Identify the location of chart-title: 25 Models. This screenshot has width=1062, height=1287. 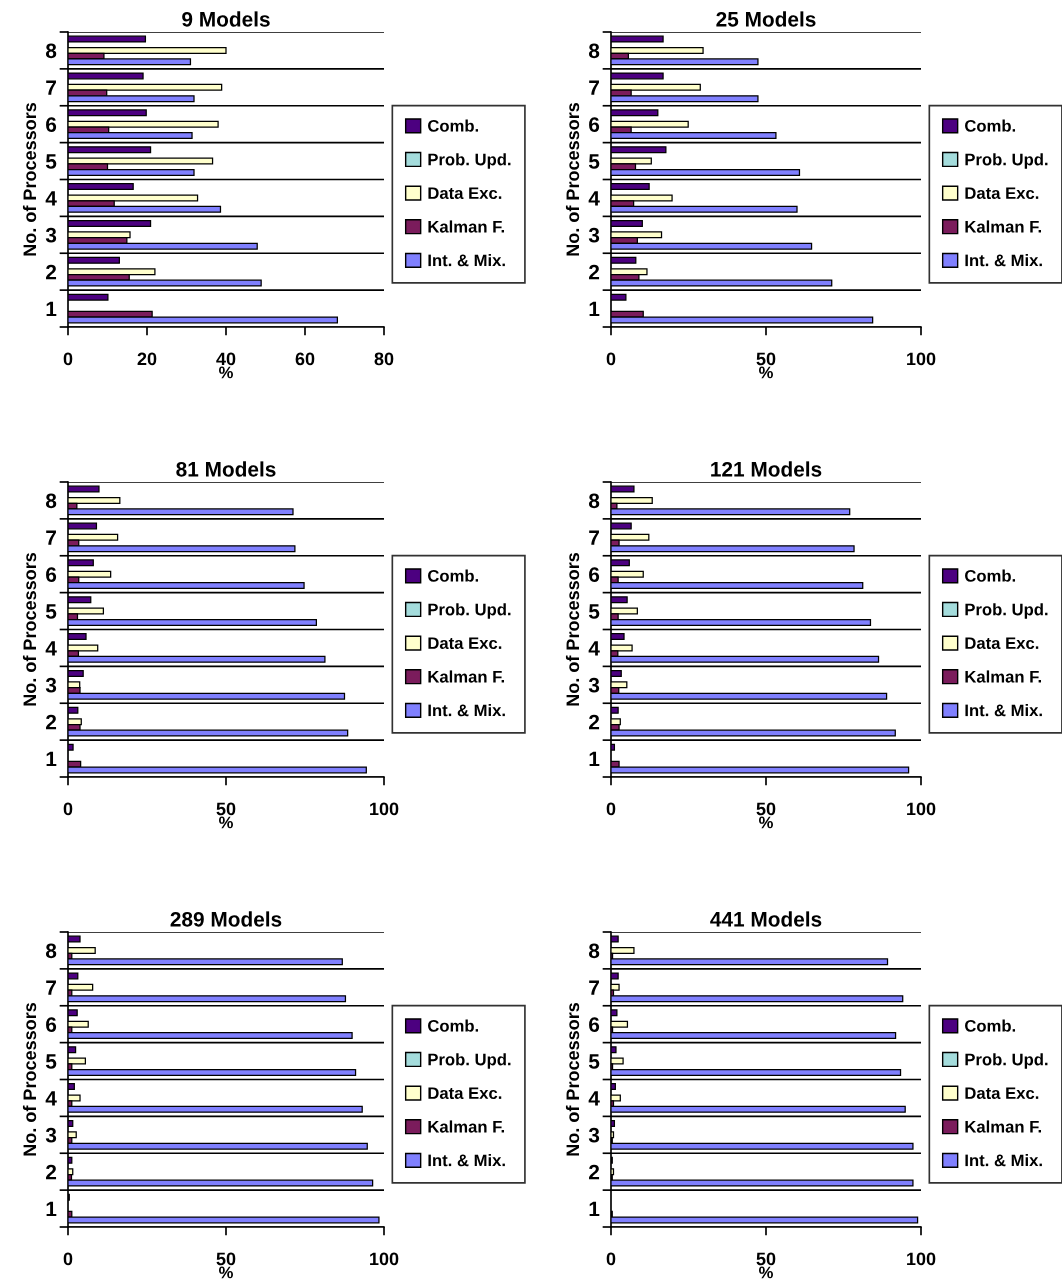
(766, 19).